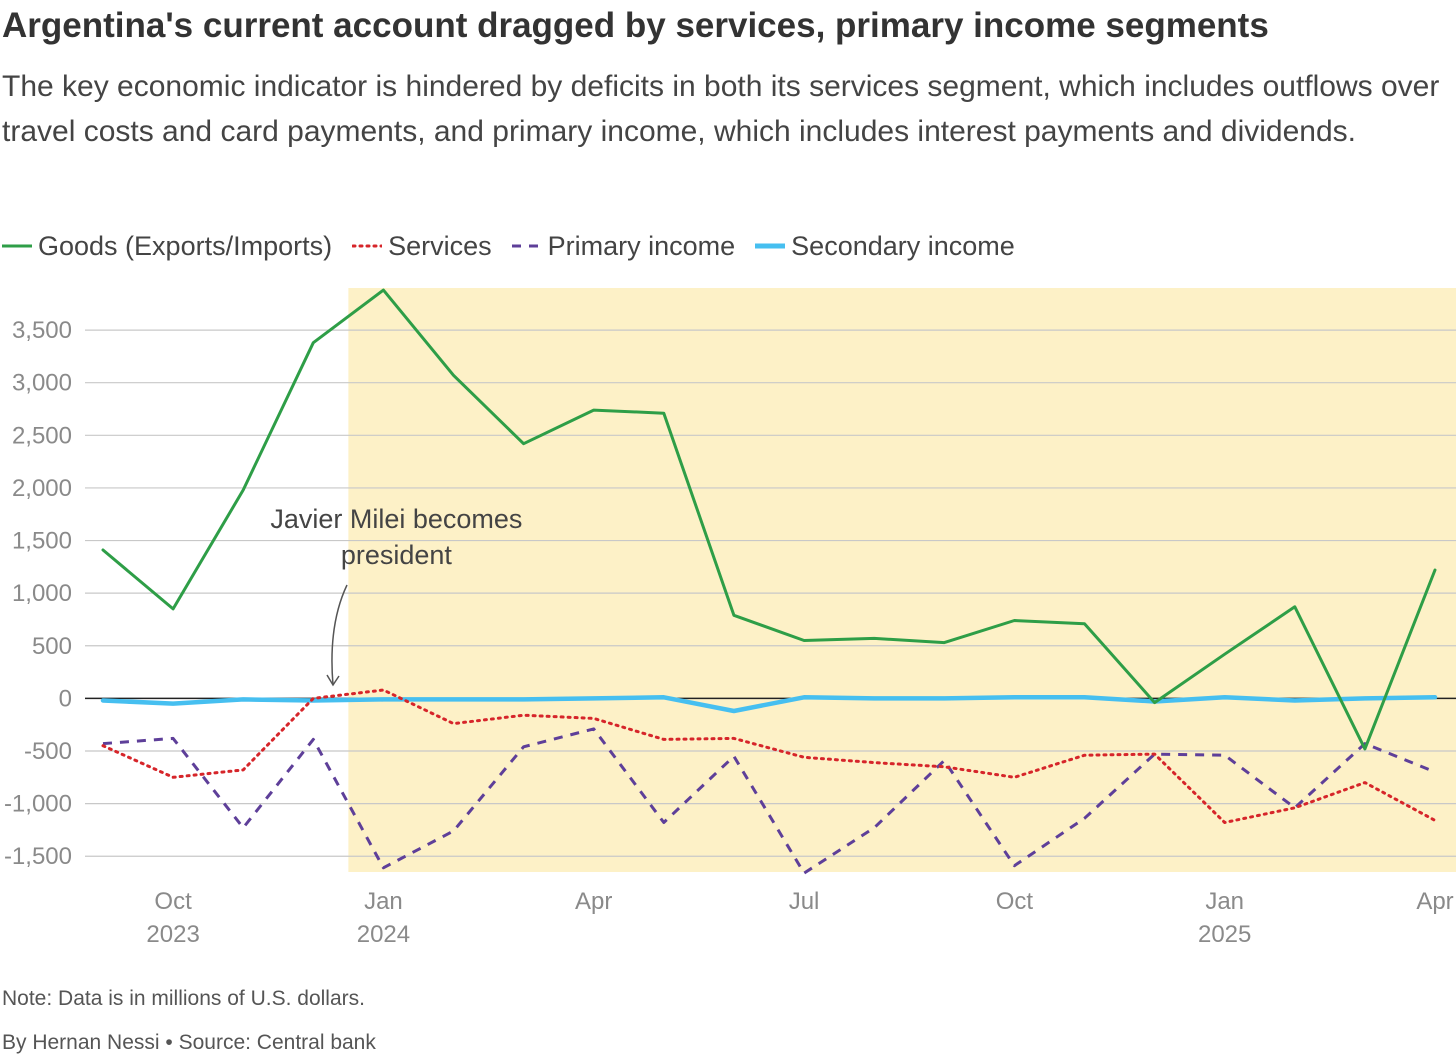 Image resolution: width=1456 pixels, height=1059 pixels. I want to click on legend-label-services: Services, so click(440, 245).